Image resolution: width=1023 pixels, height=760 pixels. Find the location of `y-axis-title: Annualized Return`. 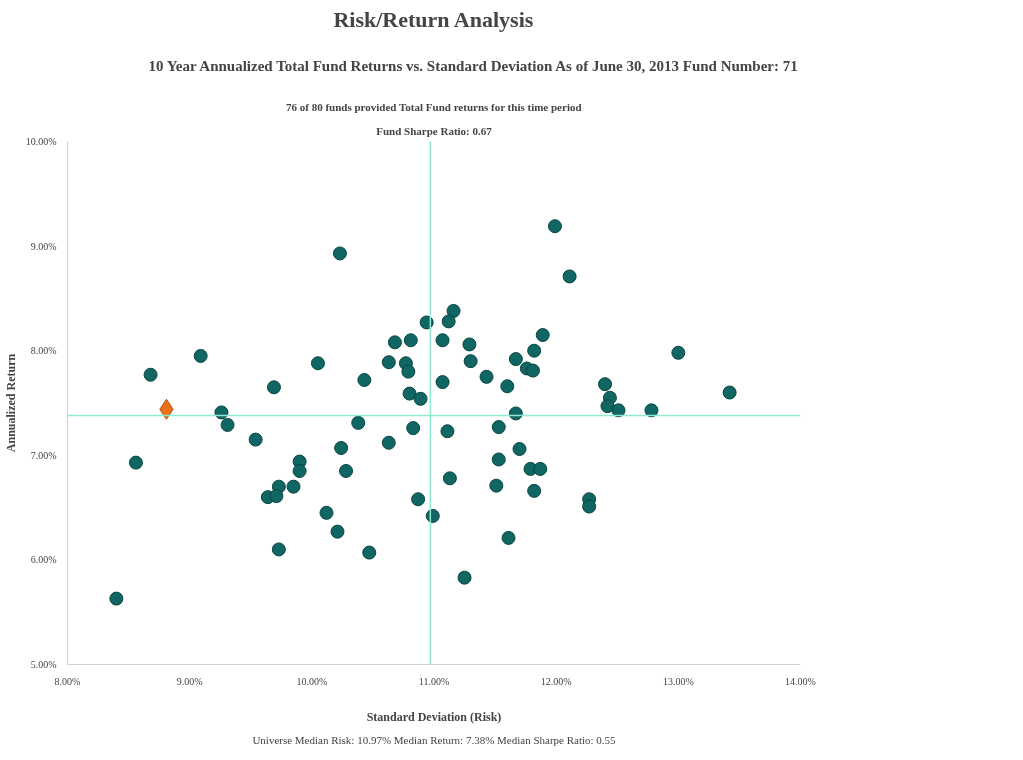

y-axis-title: Annualized Return is located at coordinates (10, 403).